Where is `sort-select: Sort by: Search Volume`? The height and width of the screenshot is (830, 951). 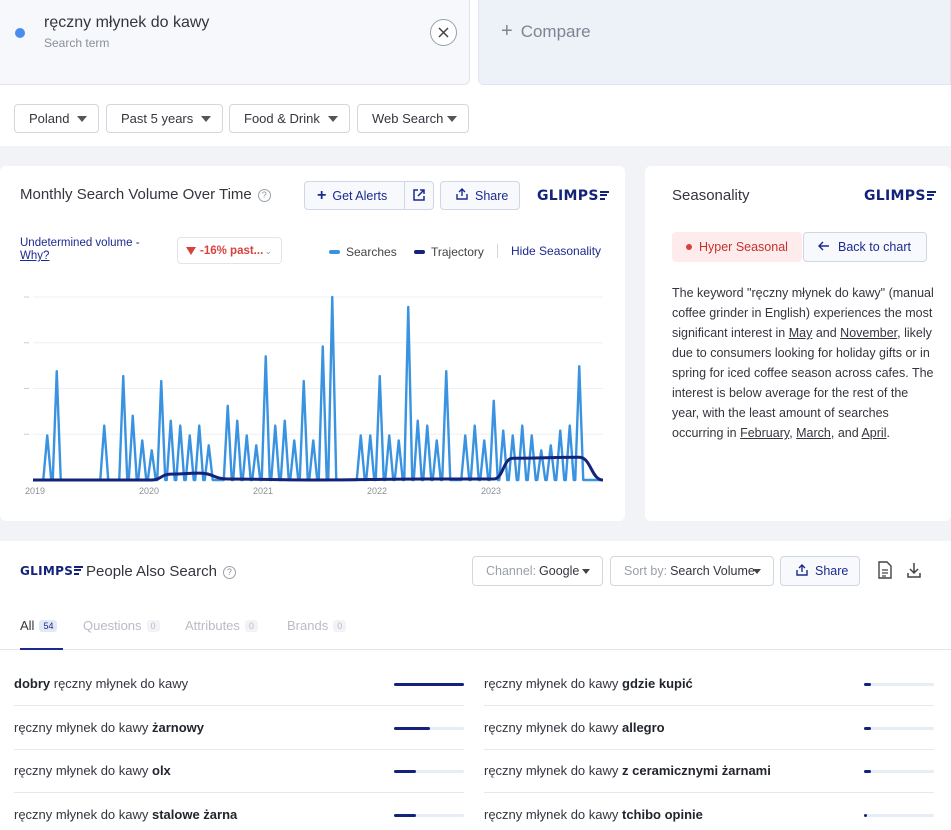 sort-select: Sort by: Search Volume is located at coordinates (692, 571).